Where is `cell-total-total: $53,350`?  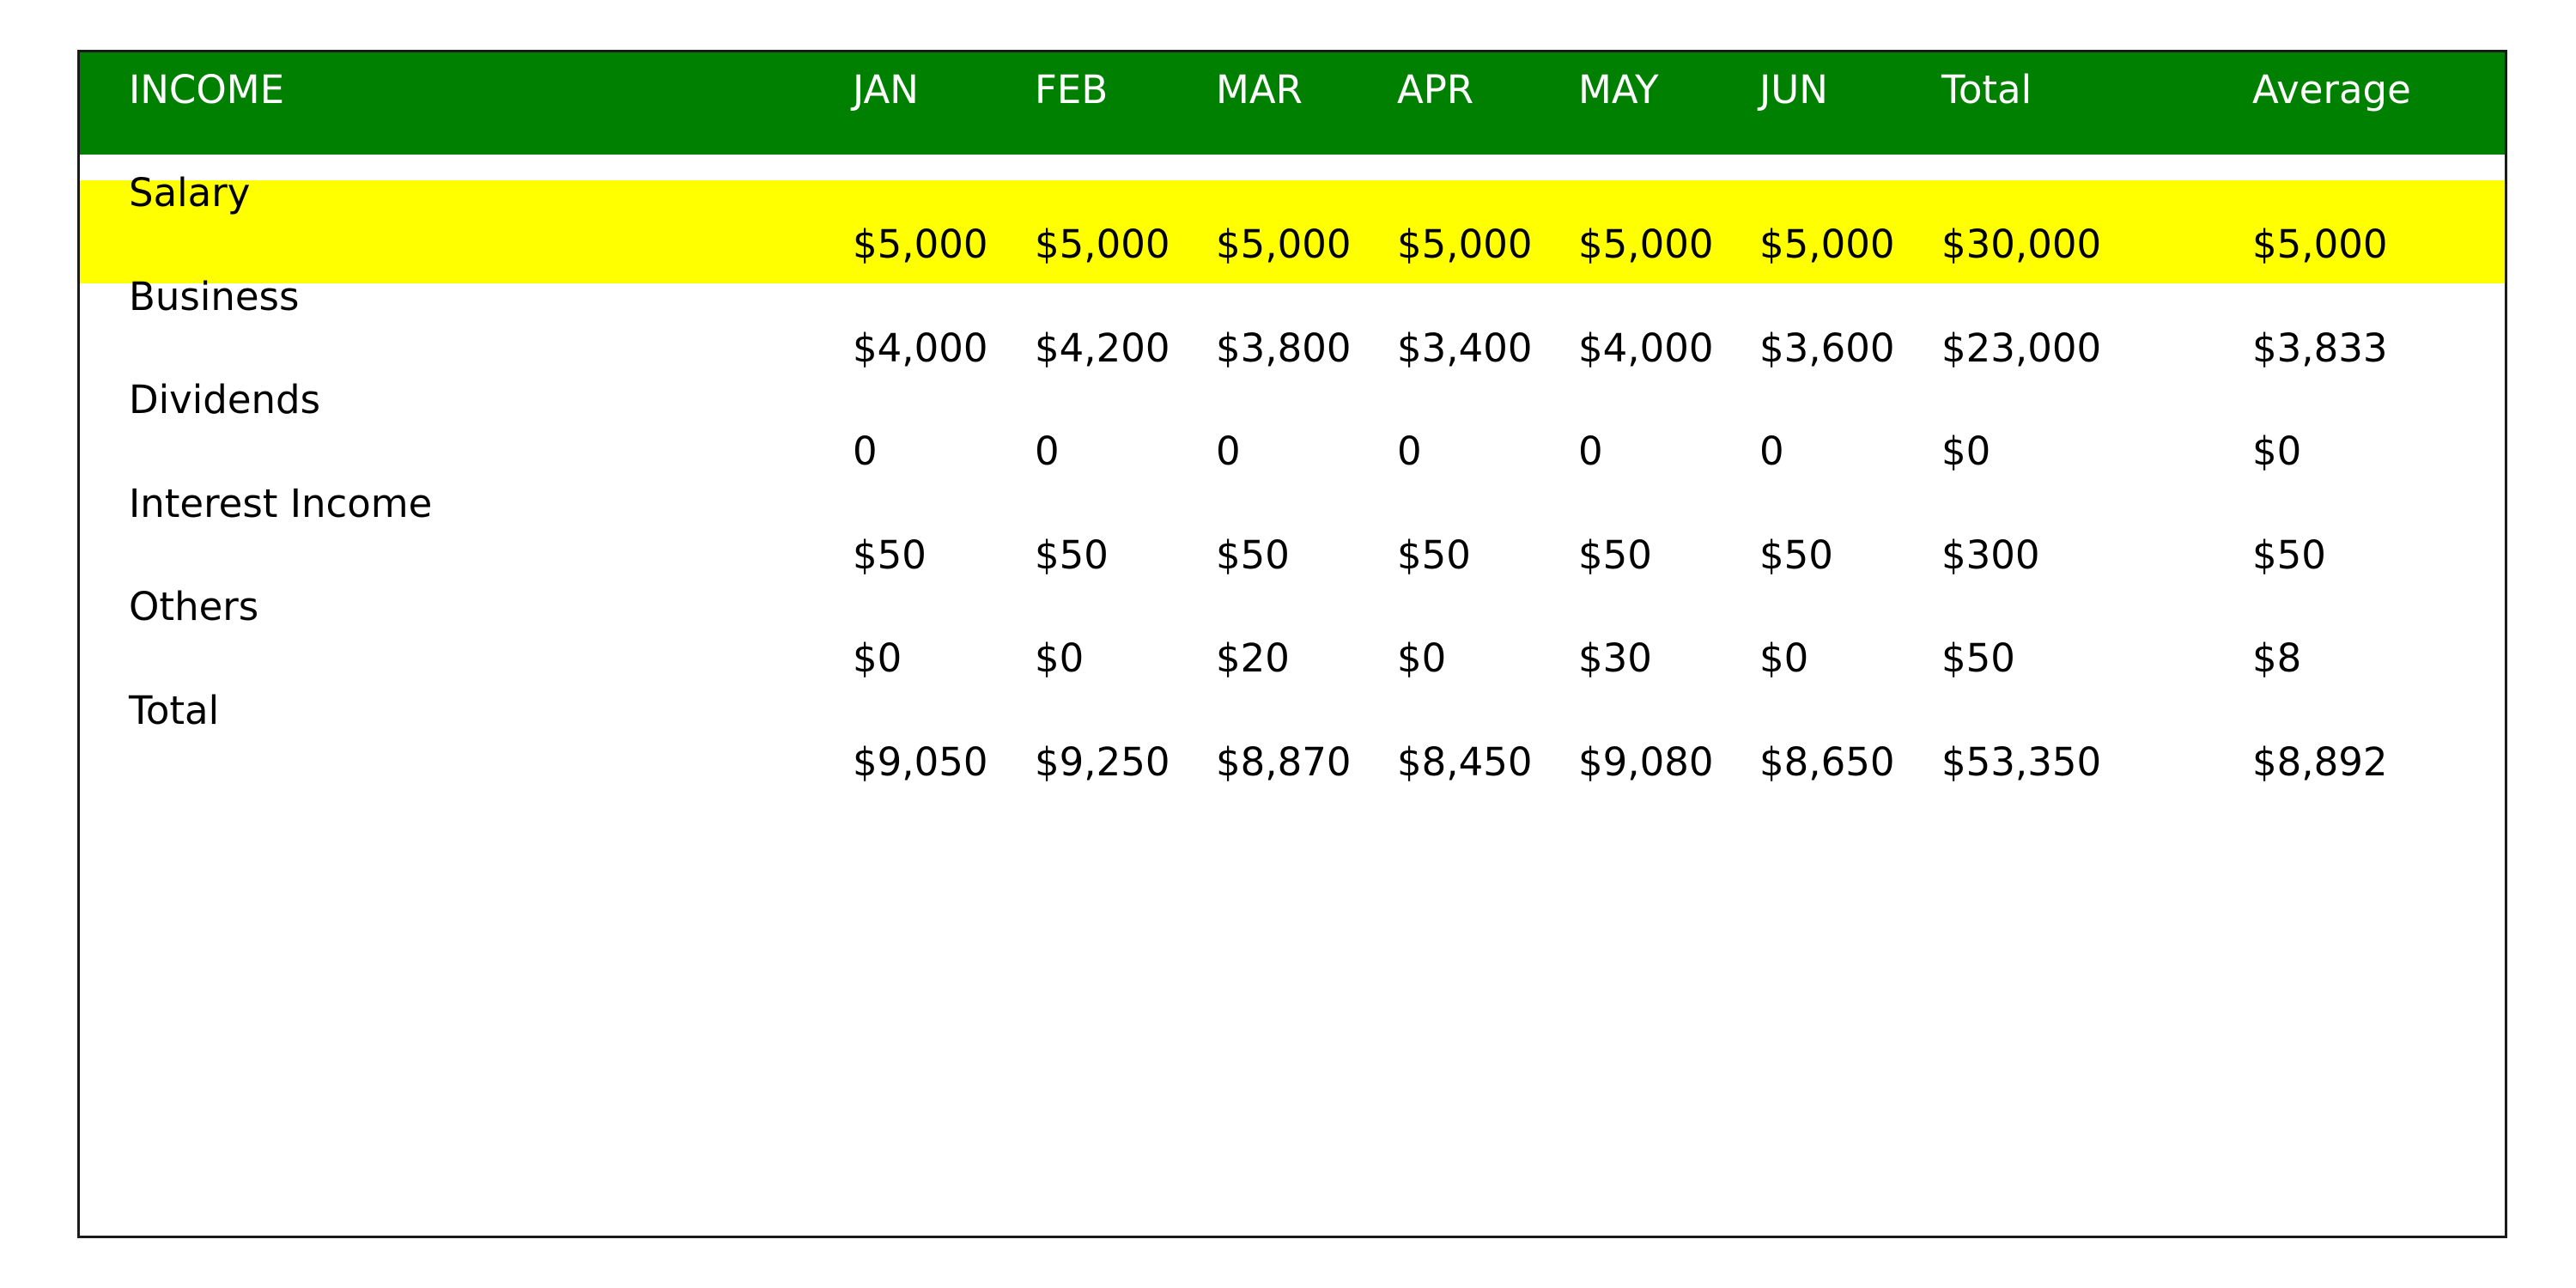 cell-total-total: $53,350 is located at coordinates (2021, 762).